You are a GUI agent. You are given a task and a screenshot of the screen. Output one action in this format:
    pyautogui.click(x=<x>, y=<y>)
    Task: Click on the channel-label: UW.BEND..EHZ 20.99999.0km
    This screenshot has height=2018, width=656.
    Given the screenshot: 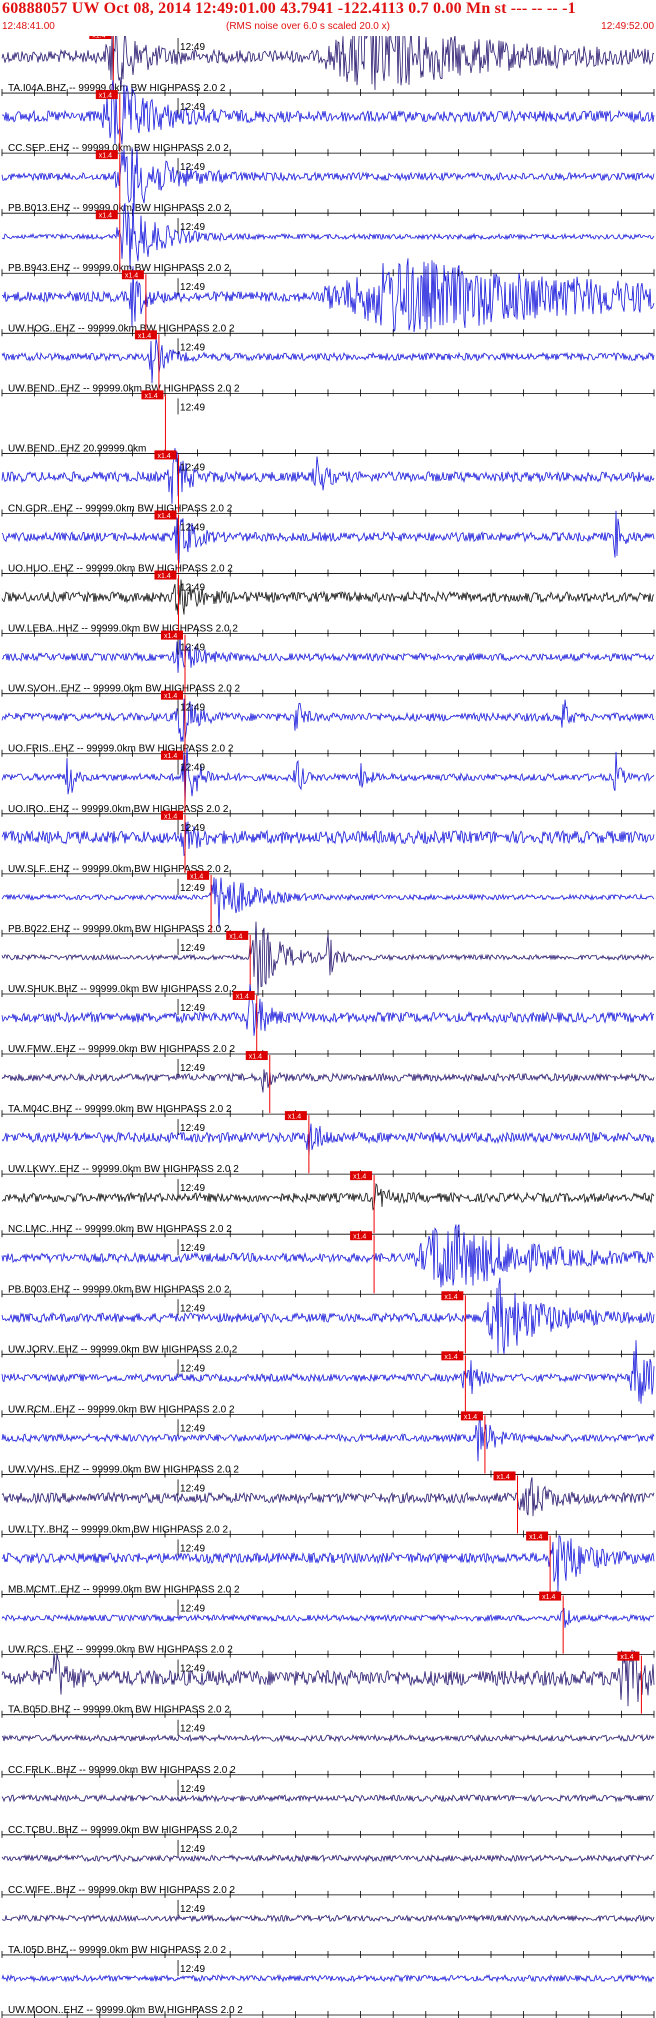 What is the action you would take?
    pyautogui.click(x=77, y=448)
    